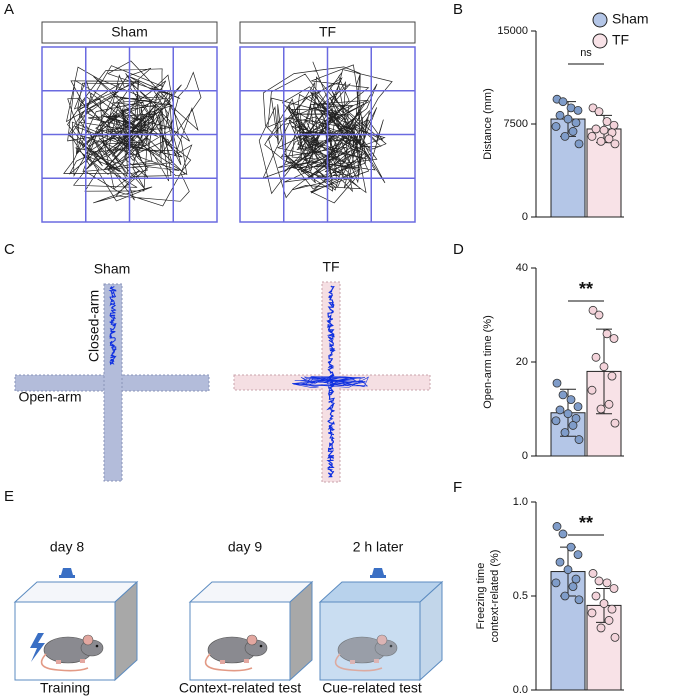 The image size is (685, 697). What do you see at coordinates (240, 688) in the screenshot?
I see `test-label: Context-related test` at bounding box center [240, 688].